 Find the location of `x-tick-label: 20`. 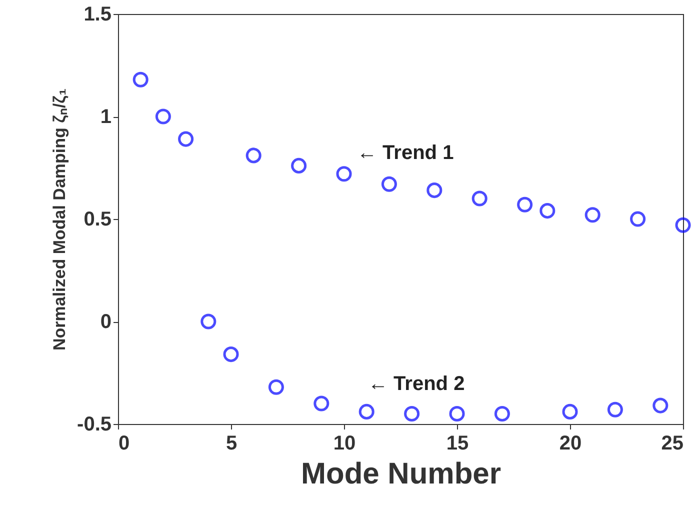

x-tick-label: 20 is located at coordinates (570, 443).